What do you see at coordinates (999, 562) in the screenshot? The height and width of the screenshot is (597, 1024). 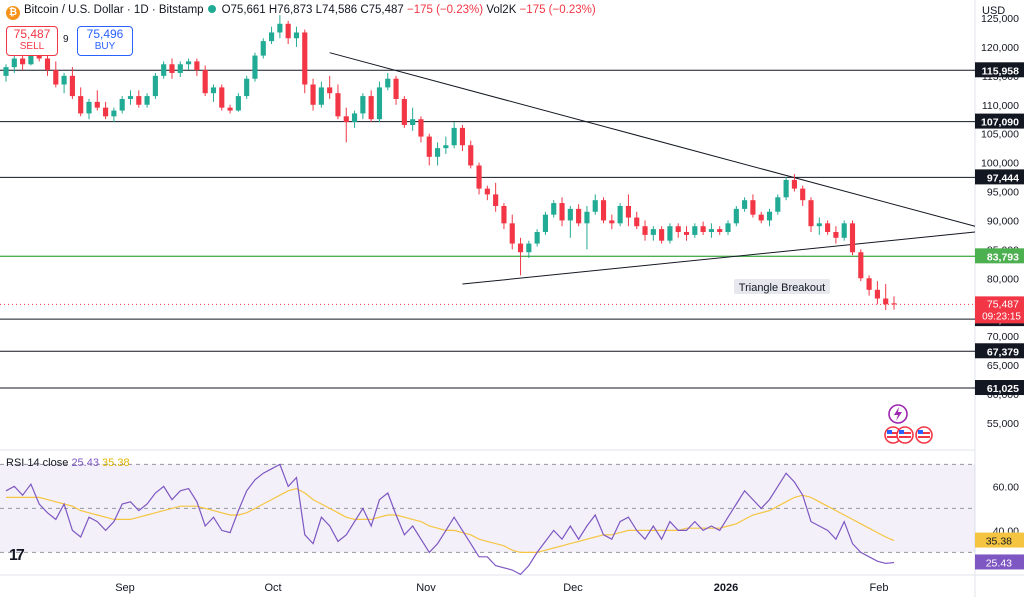 I see `rsi-label-bg` at bounding box center [999, 562].